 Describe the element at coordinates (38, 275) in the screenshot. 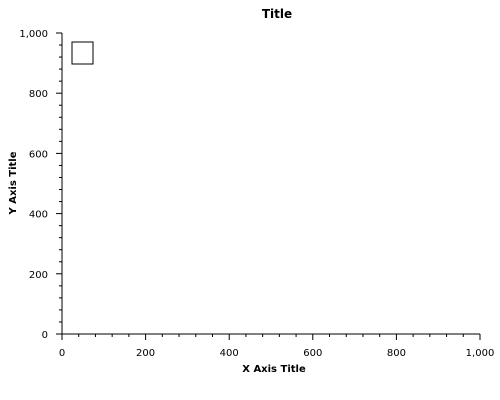

I see `y-tick-label: 200` at that location.